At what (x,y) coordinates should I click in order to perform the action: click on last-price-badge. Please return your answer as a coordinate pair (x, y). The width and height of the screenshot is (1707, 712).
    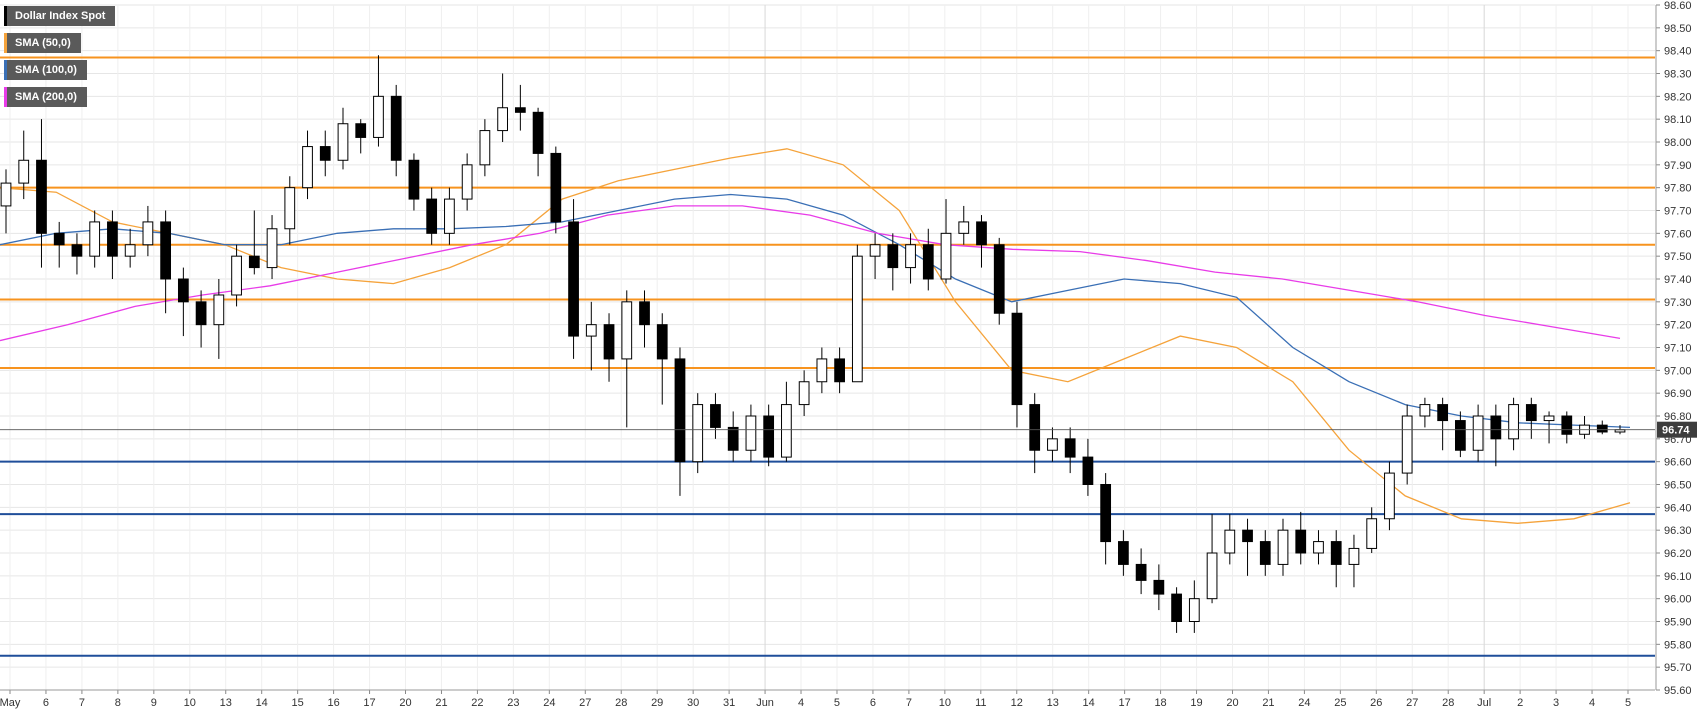
    Looking at the image, I should click on (1677, 429).